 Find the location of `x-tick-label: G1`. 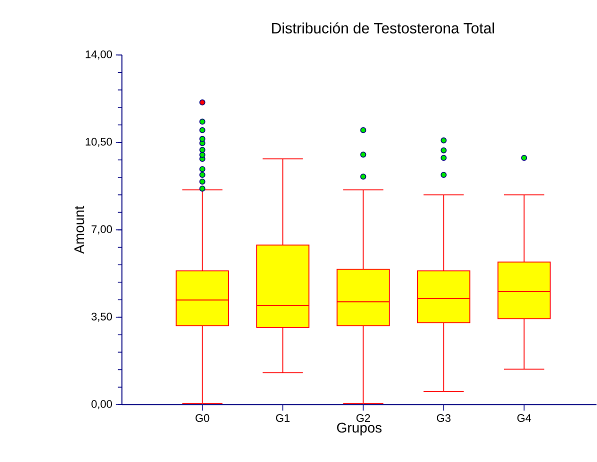

x-tick-label: G1 is located at coordinates (283, 418).